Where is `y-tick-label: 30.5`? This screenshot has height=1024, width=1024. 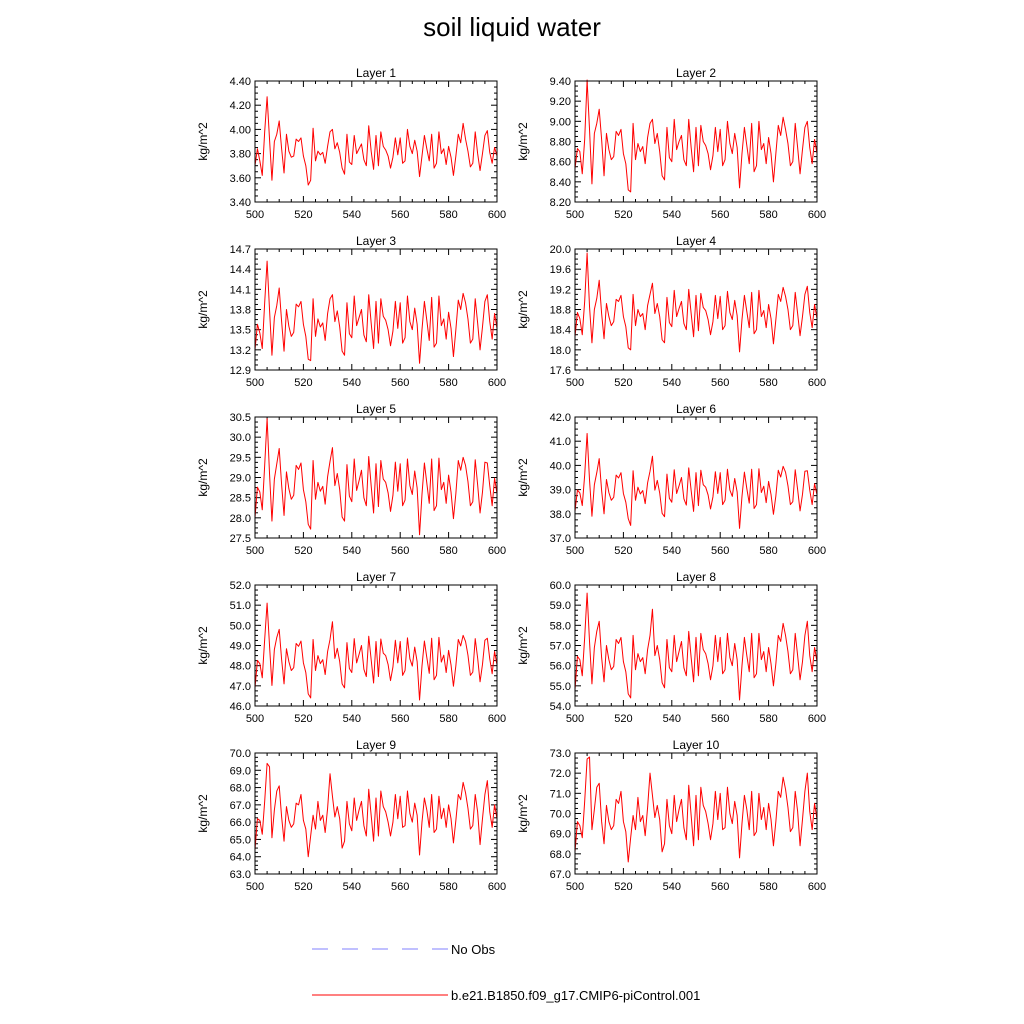
y-tick-label: 30.5 is located at coordinates (240, 418).